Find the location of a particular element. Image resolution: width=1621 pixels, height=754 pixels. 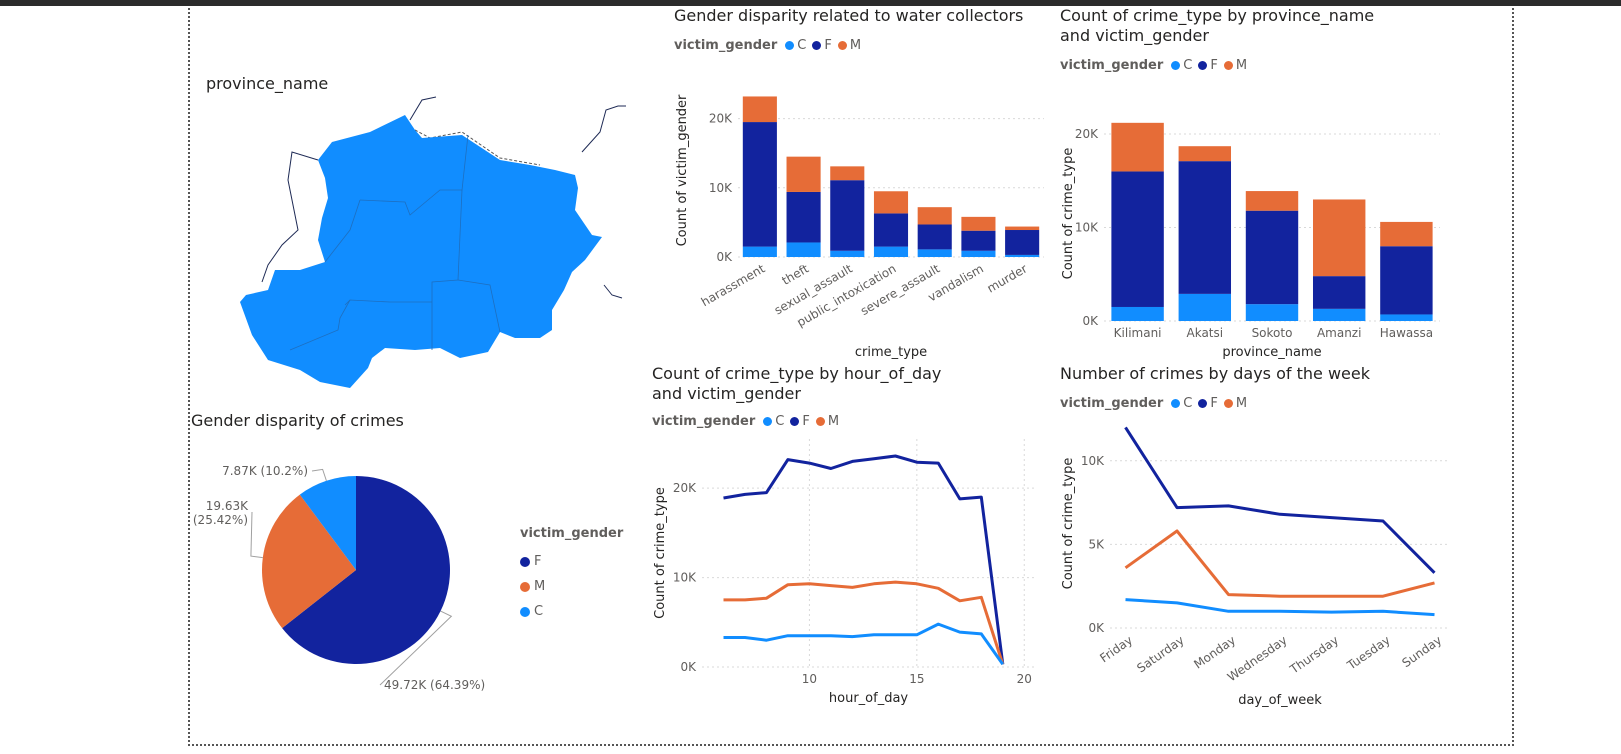

x-tick-label: Saturday is located at coordinates (1160, 654).